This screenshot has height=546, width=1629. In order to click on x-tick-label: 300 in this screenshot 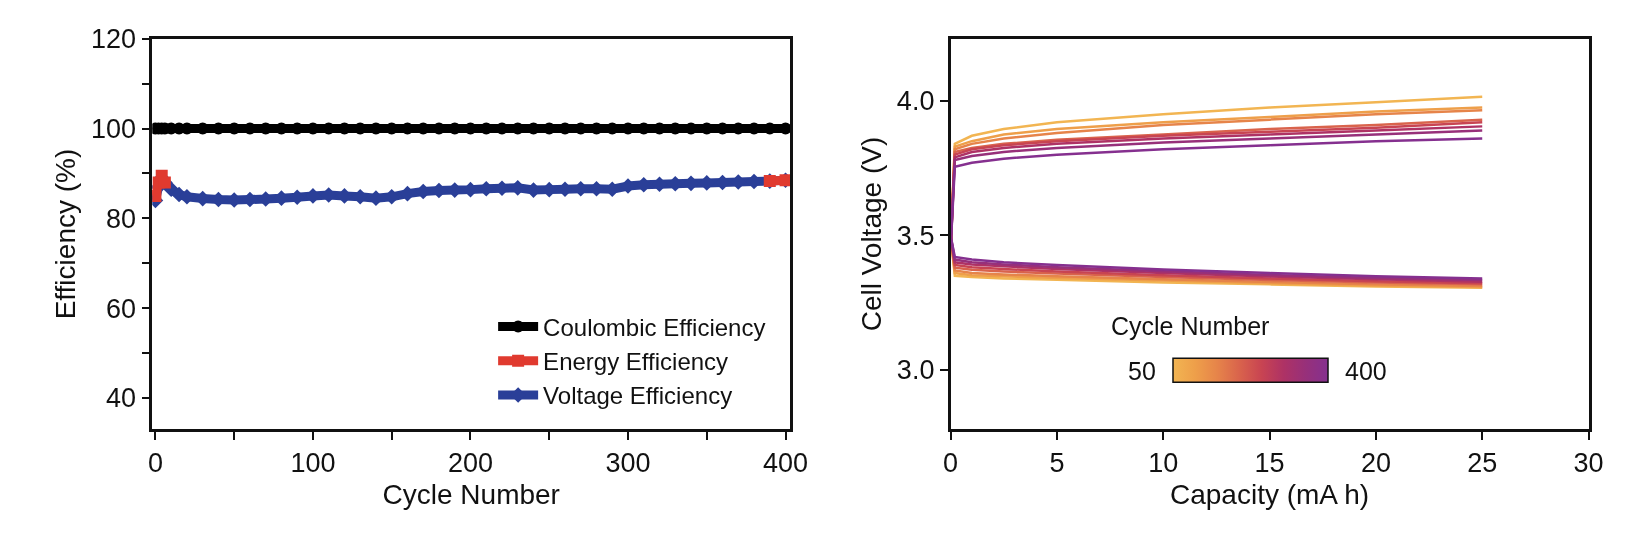, I will do `click(628, 463)`.